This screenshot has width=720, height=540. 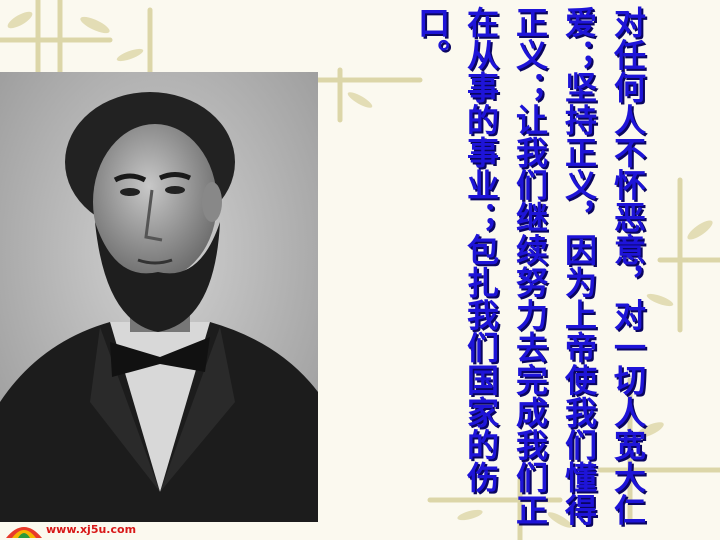 I want to click on footer: www.xj5u.com, so click(x=100, y=530).